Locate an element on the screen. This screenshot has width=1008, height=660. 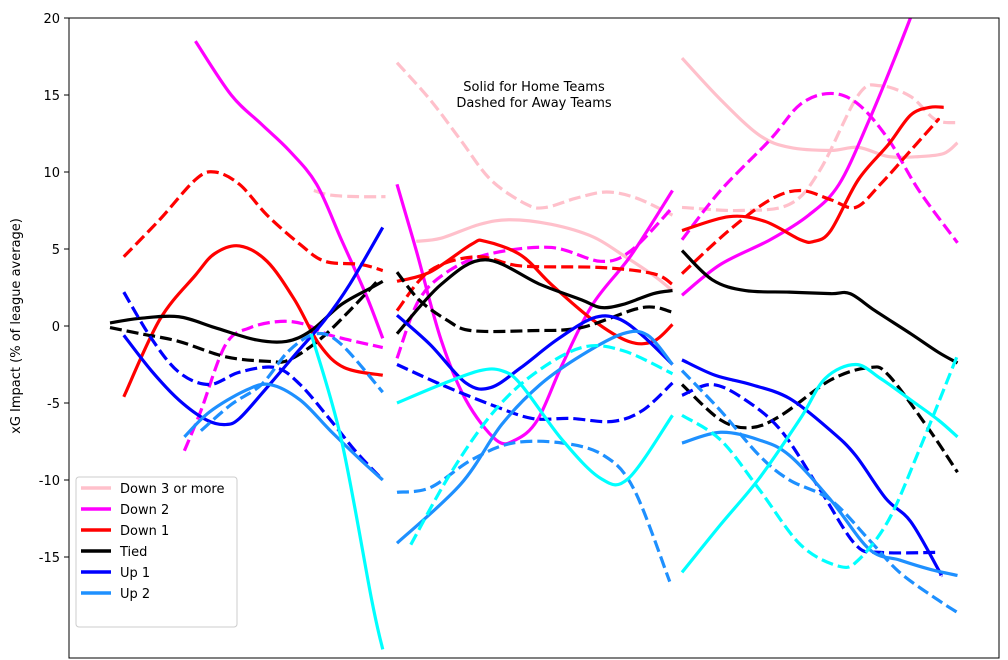
legend-label: Up 1 is located at coordinates (135, 573).